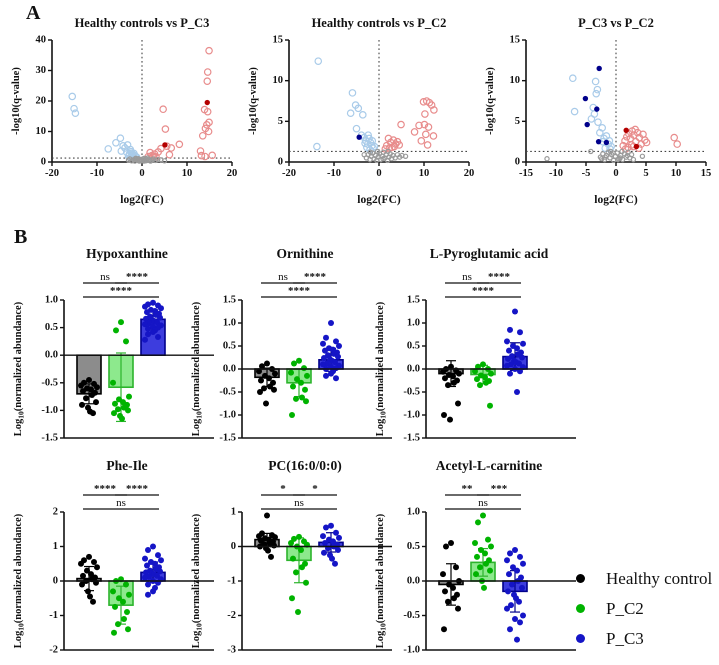  Describe the element at coordinates (580, 638) in the screenshot. I see `legend-dot-pc3` at that location.